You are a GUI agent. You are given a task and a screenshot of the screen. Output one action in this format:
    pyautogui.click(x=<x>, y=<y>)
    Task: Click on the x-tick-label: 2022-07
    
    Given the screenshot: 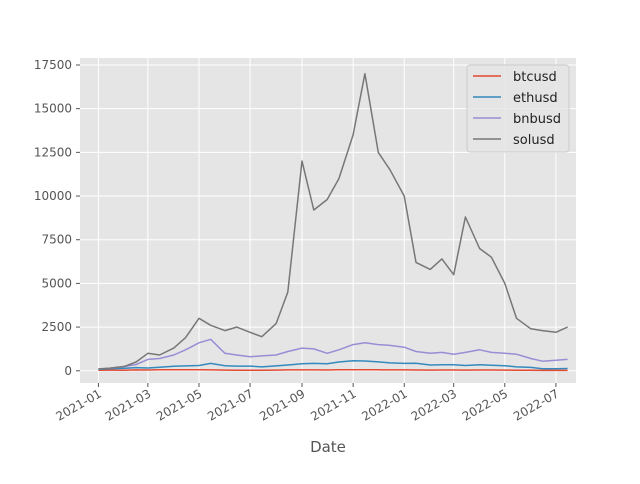 What is the action you would take?
    pyautogui.click(x=536, y=404)
    